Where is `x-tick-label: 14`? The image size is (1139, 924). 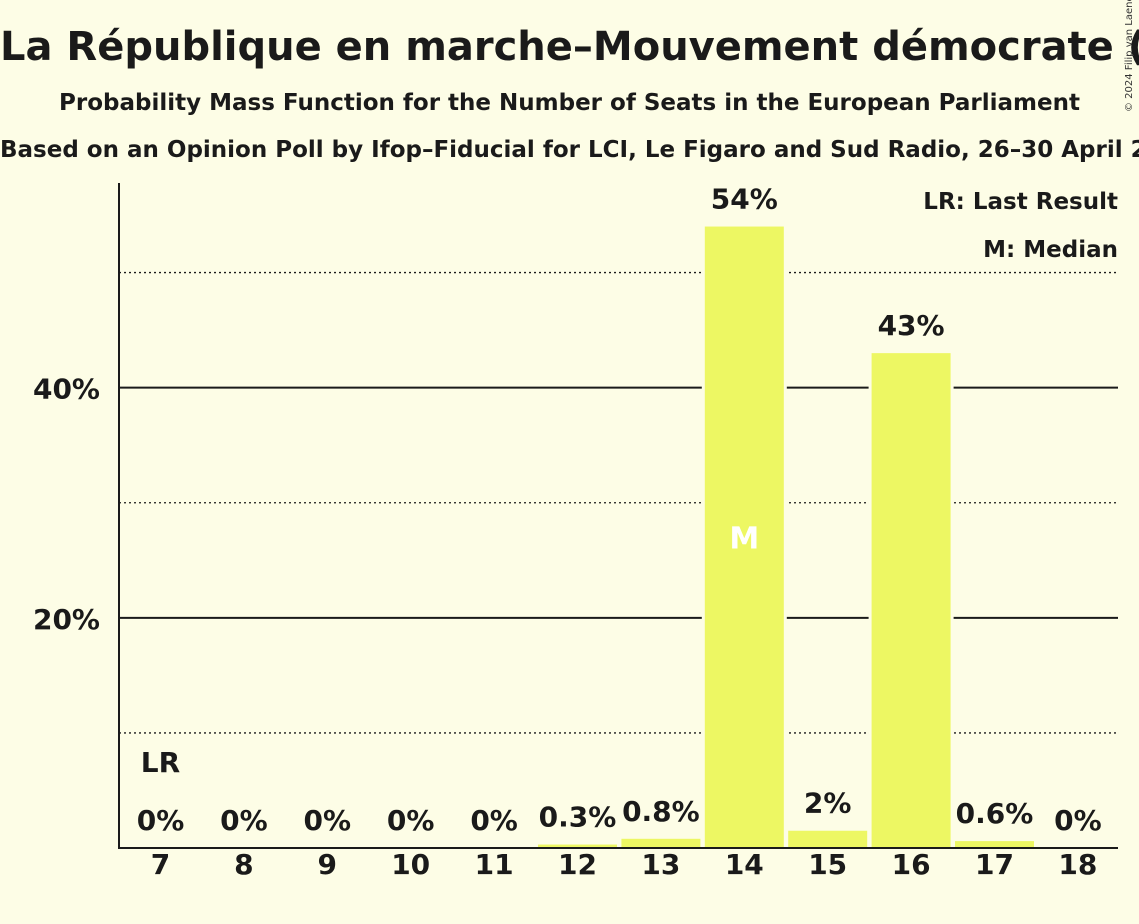 x-tick-label: 14 is located at coordinates (744, 864).